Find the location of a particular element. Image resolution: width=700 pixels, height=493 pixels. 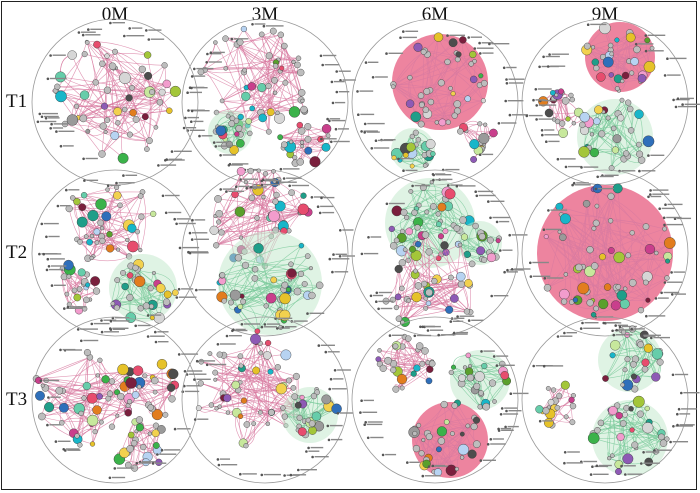

network-panel-t2-6m is located at coordinates (441, 253).